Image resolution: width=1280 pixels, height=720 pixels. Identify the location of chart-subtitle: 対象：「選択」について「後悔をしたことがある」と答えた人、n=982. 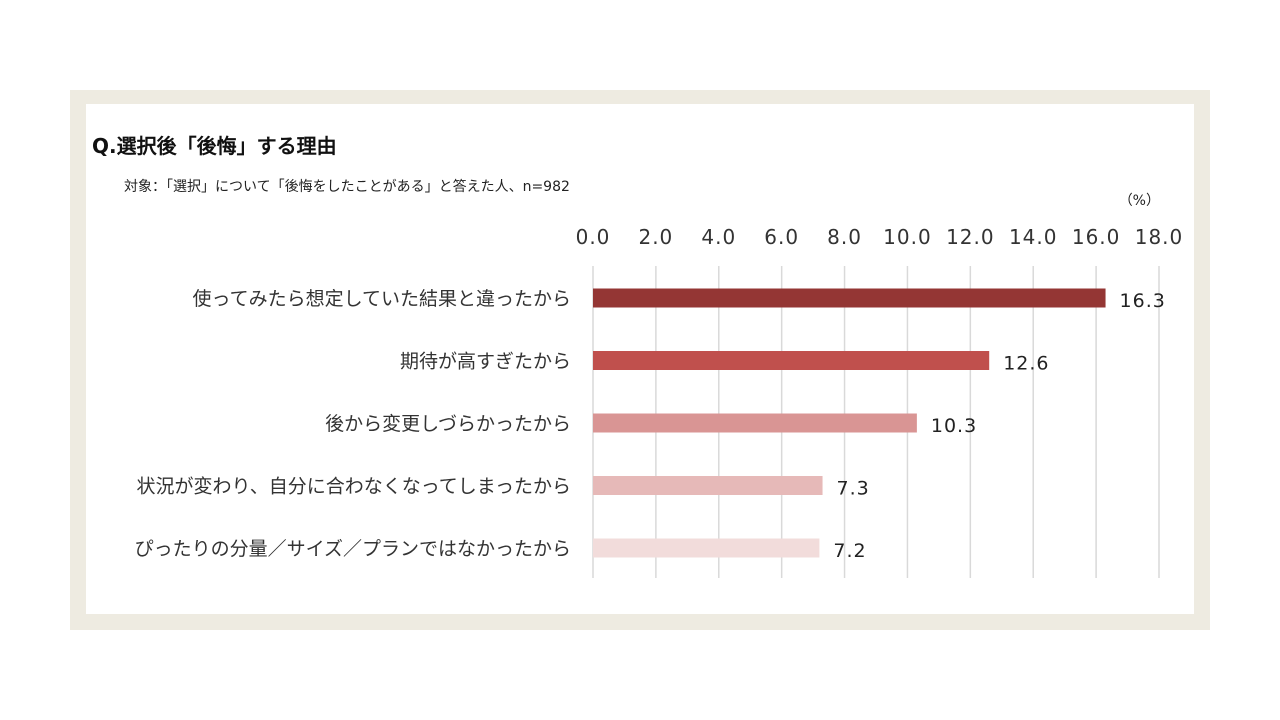
(347, 187).